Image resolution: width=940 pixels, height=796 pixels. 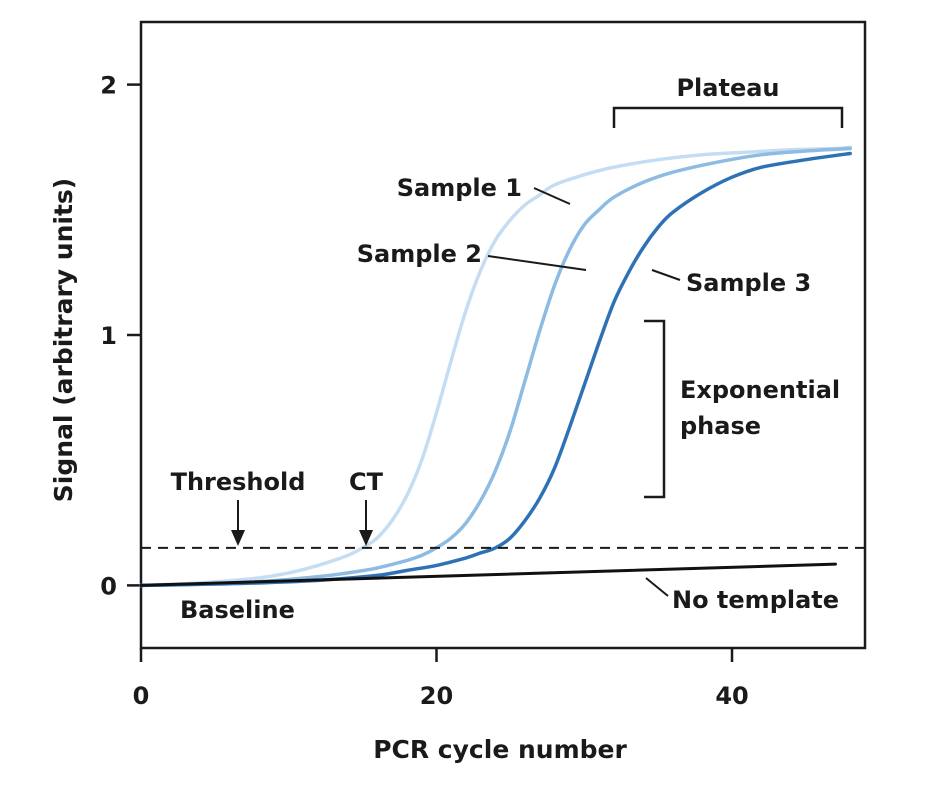 What do you see at coordinates (666, 275) in the screenshot?
I see `sample-3-leader` at bounding box center [666, 275].